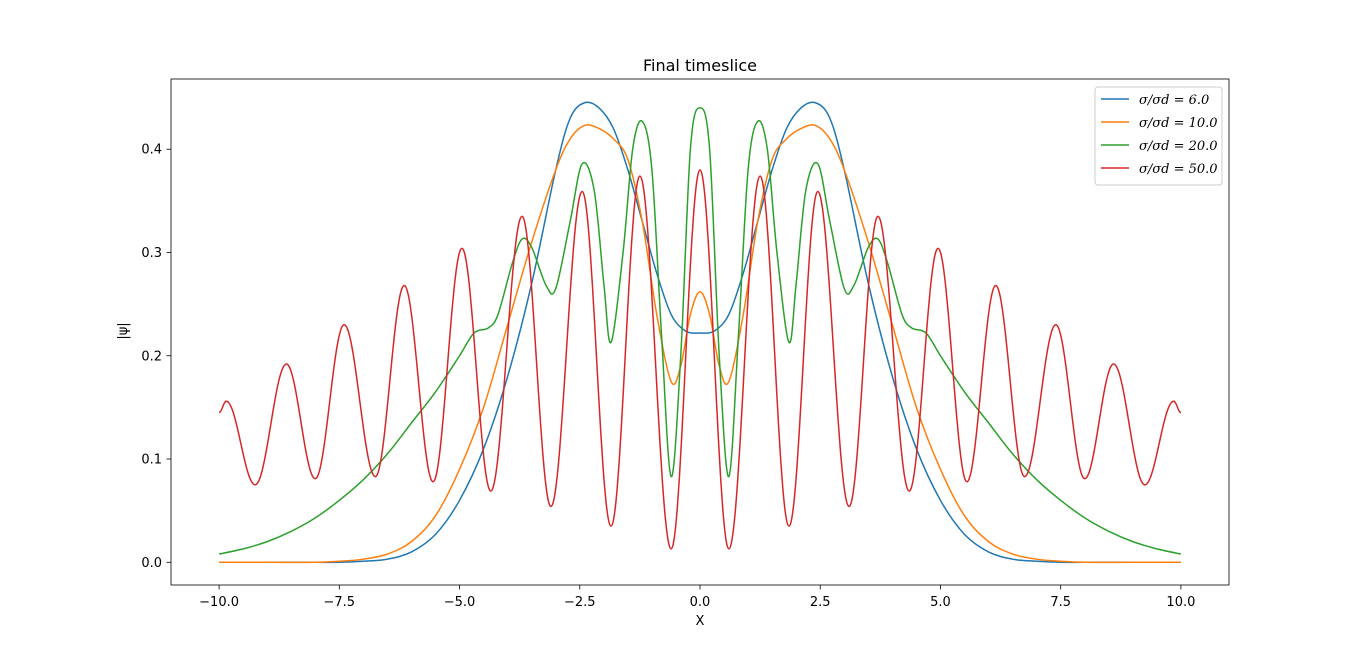  I want to click on y-tick-label: 0.0, so click(151, 563).